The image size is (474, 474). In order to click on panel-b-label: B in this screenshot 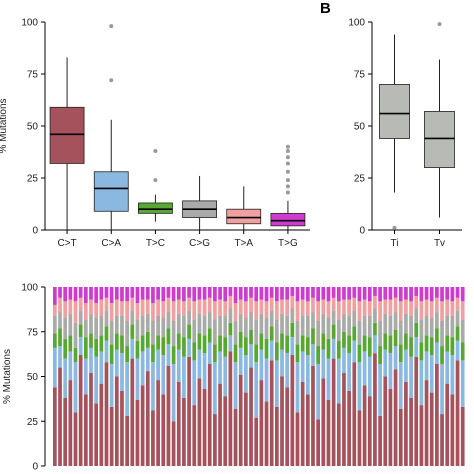, I will do `click(325, 8)`.